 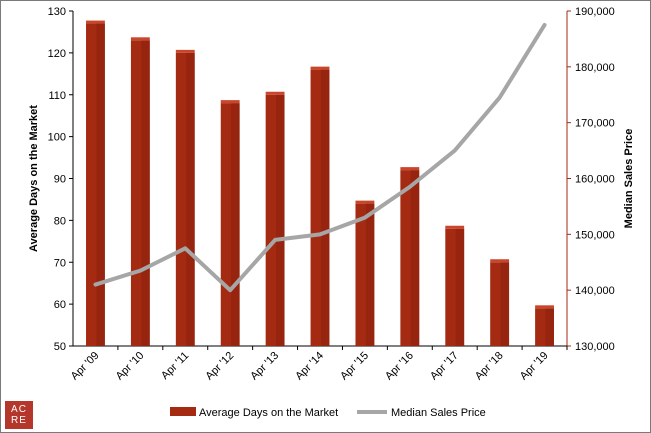 I want to click on left-tick-label: 110, so click(x=57, y=96).